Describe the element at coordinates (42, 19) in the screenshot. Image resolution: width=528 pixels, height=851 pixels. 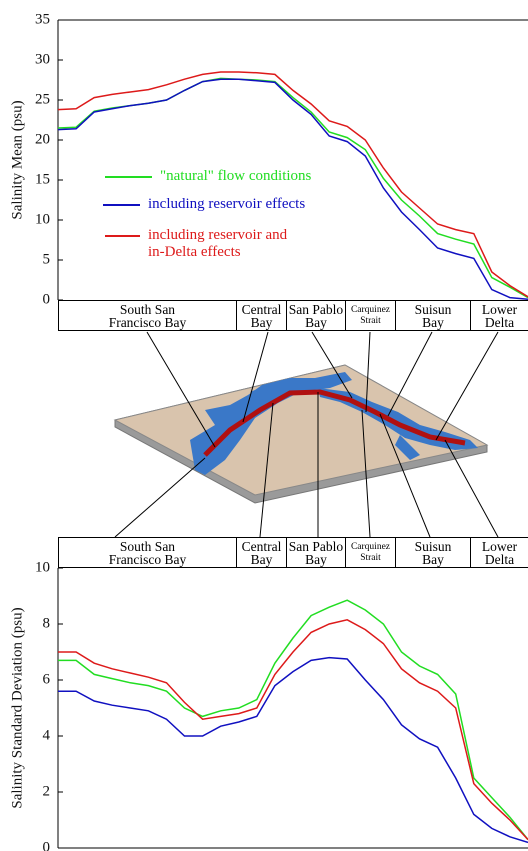
I see `y-tick-label: 35` at that location.